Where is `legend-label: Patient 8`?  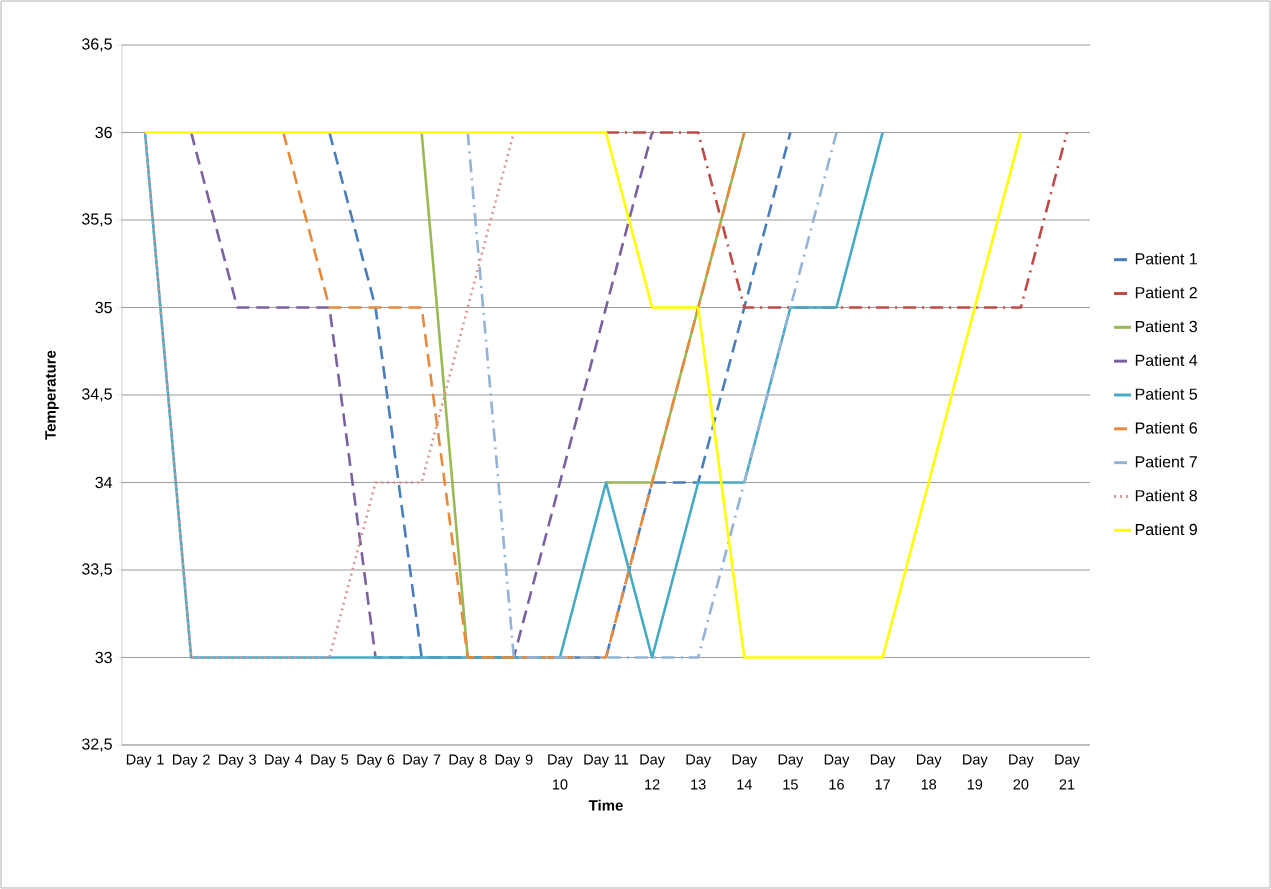 legend-label: Patient 8 is located at coordinates (1166, 495).